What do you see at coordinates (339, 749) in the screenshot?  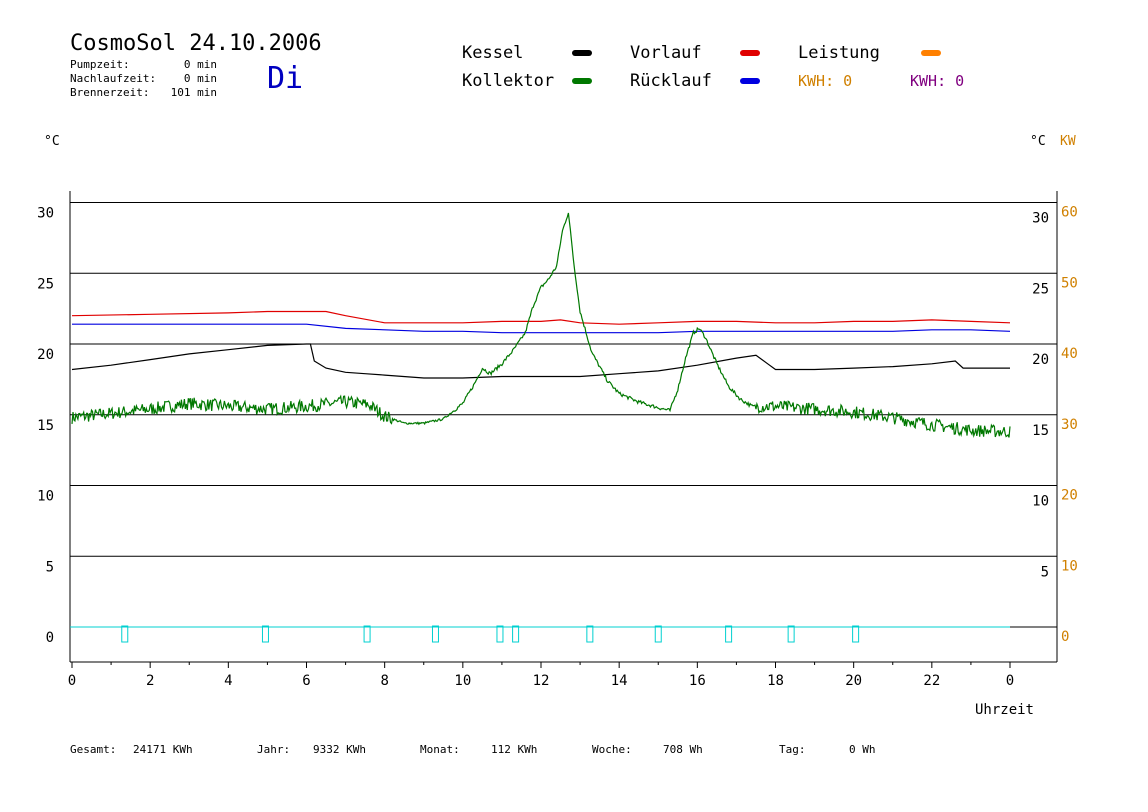 I see `jahr-value: 9332 KWh` at bounding box center [339, 749].